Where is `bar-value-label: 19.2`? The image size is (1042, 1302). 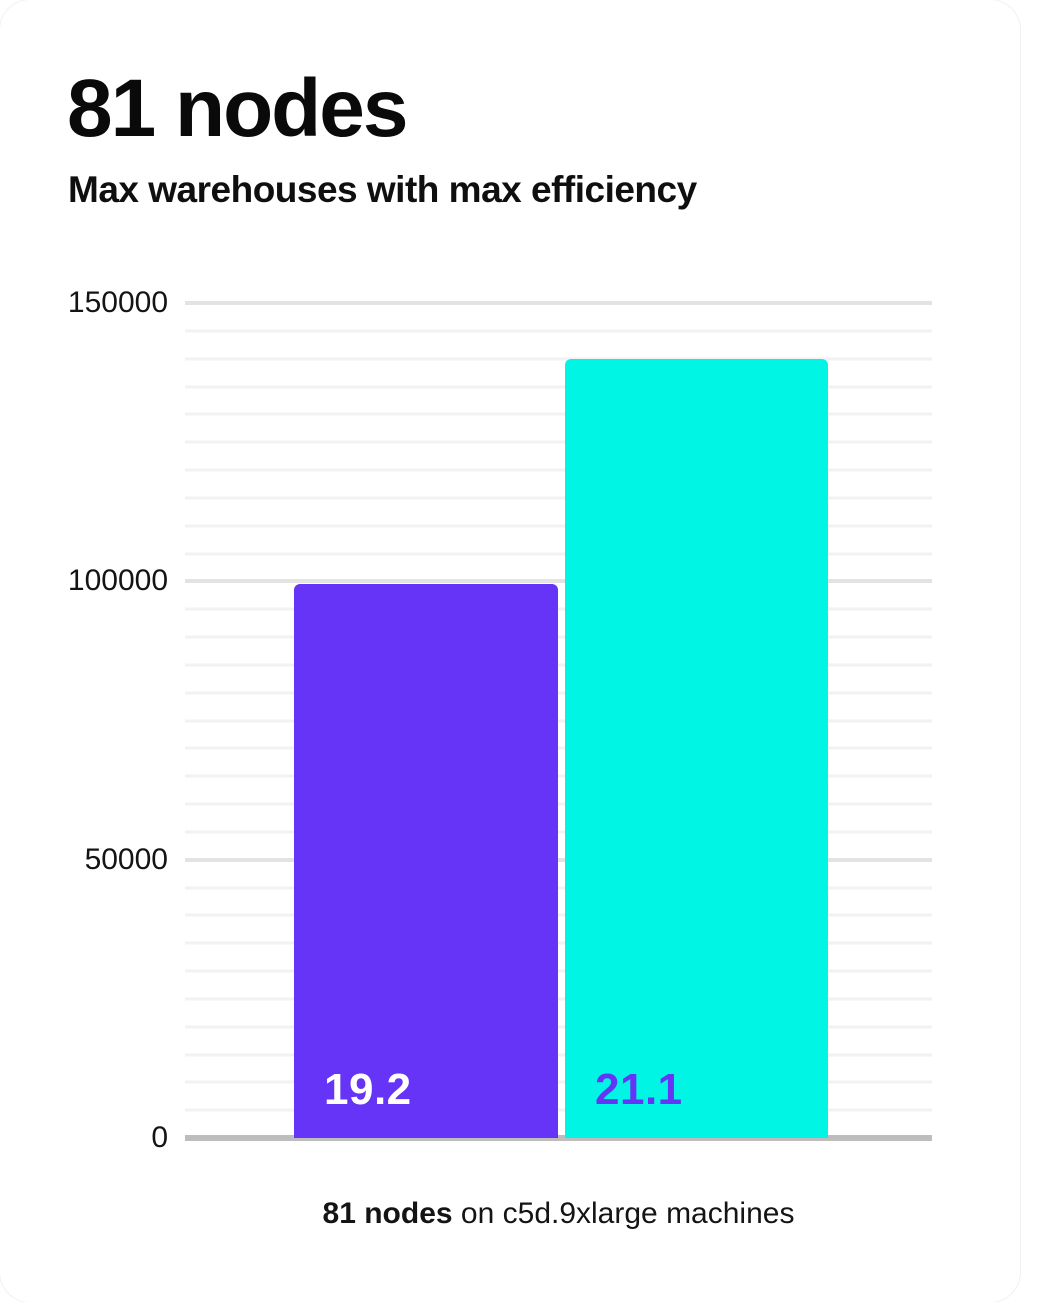 bar-value-label: 19.2 is located at coordinates (368, 1089).